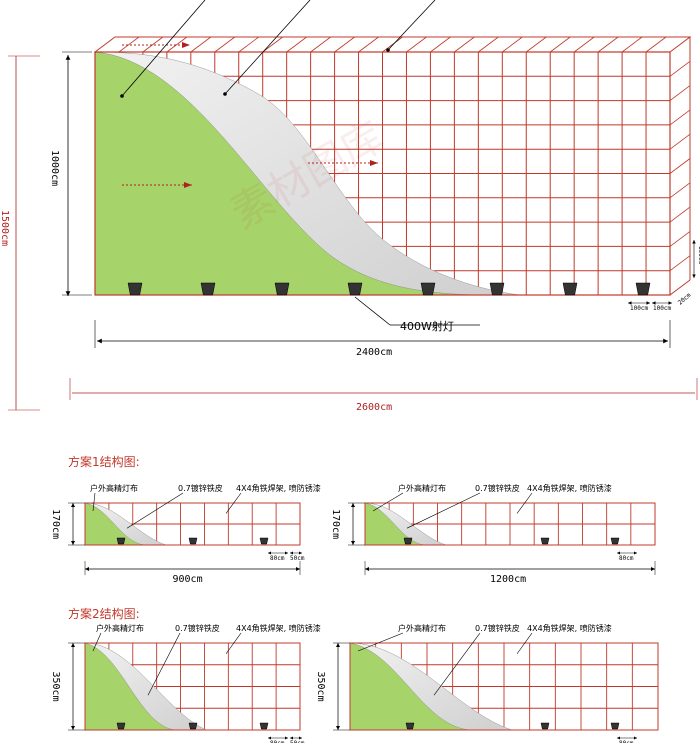 The image size is (700, 743). Describe the element at coordinates (185, 683) in the screenshot. I see `scheme2-panel-1: 户外高精灯布 0.7镀锌铁皮 4X4角铁焊架, 喷防锈漆 350cm 80cm 50cm` at that location.